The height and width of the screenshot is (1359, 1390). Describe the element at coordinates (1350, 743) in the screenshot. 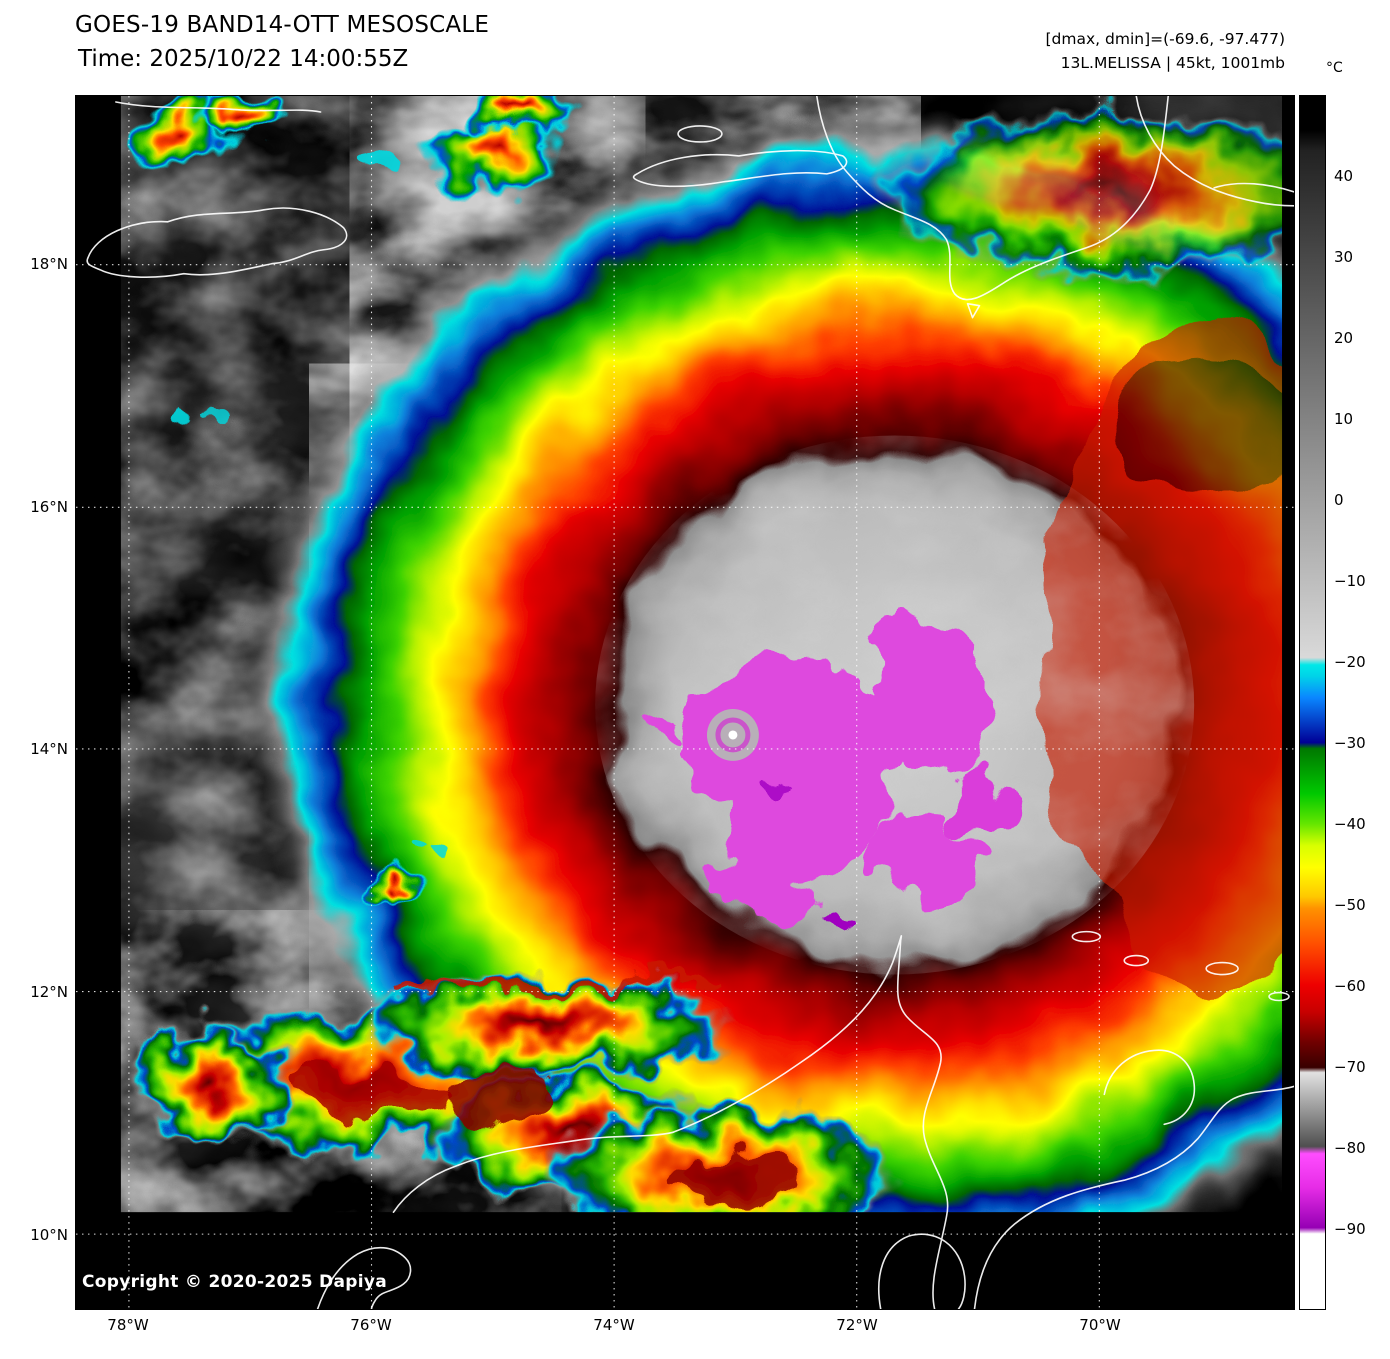

I see `colorbar-tick: −30` at that location.